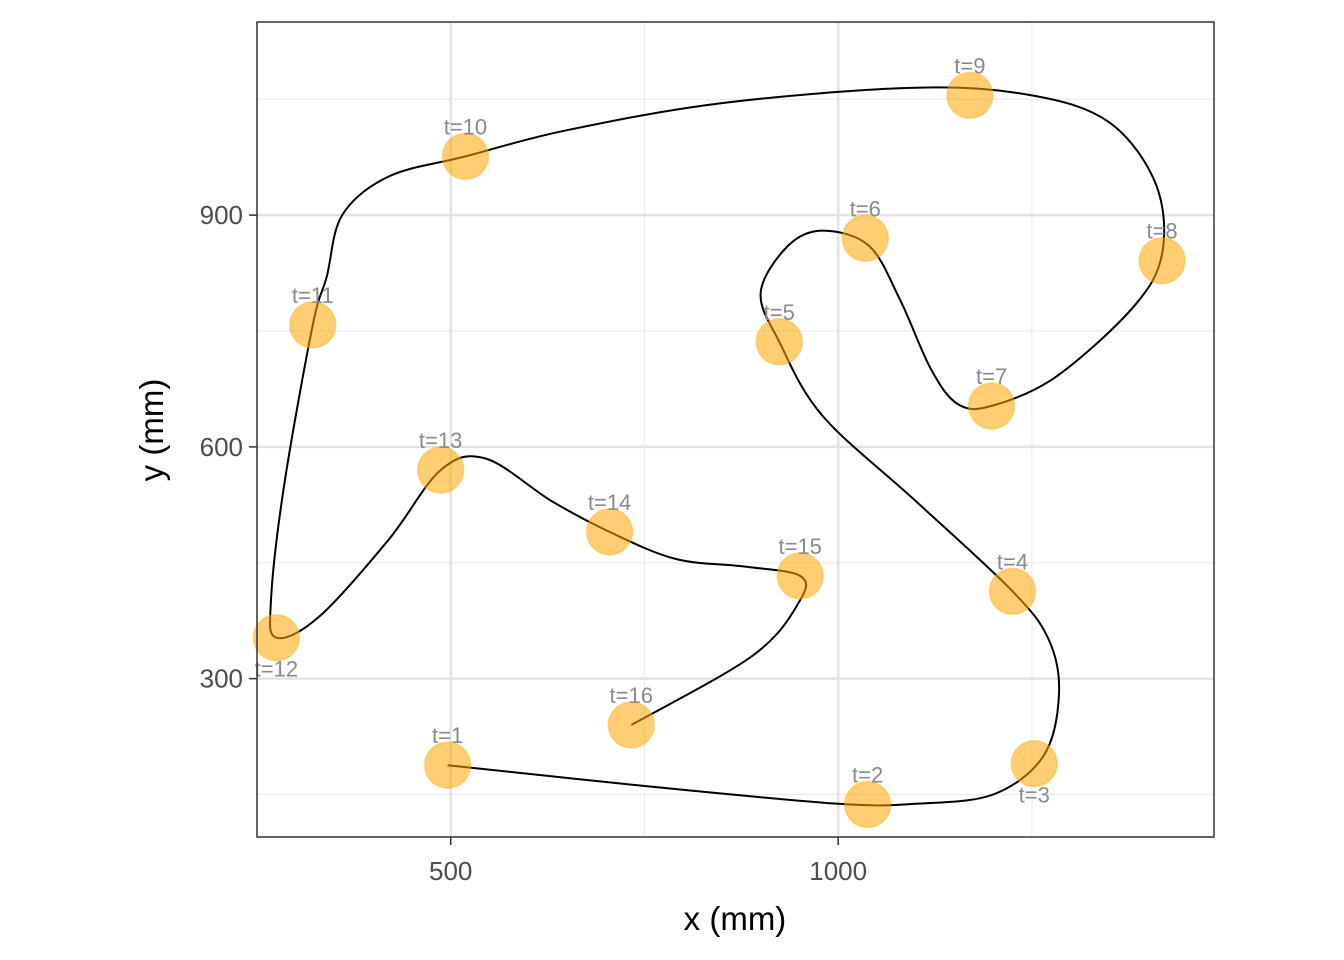  Describe the element at coordinates (276, 669) in the screenshot. I see `point-label-t12: t=12` at that location.